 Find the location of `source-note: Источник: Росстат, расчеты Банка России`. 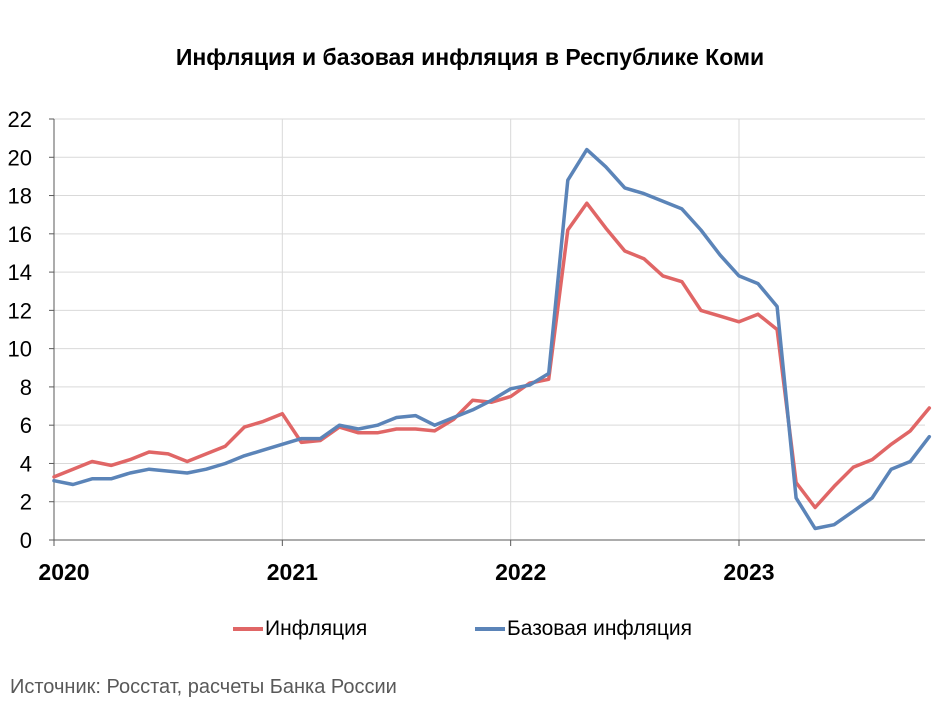

source-note: Источник: Росстат, расчеты Банка России is located at coordinates (203, 687).